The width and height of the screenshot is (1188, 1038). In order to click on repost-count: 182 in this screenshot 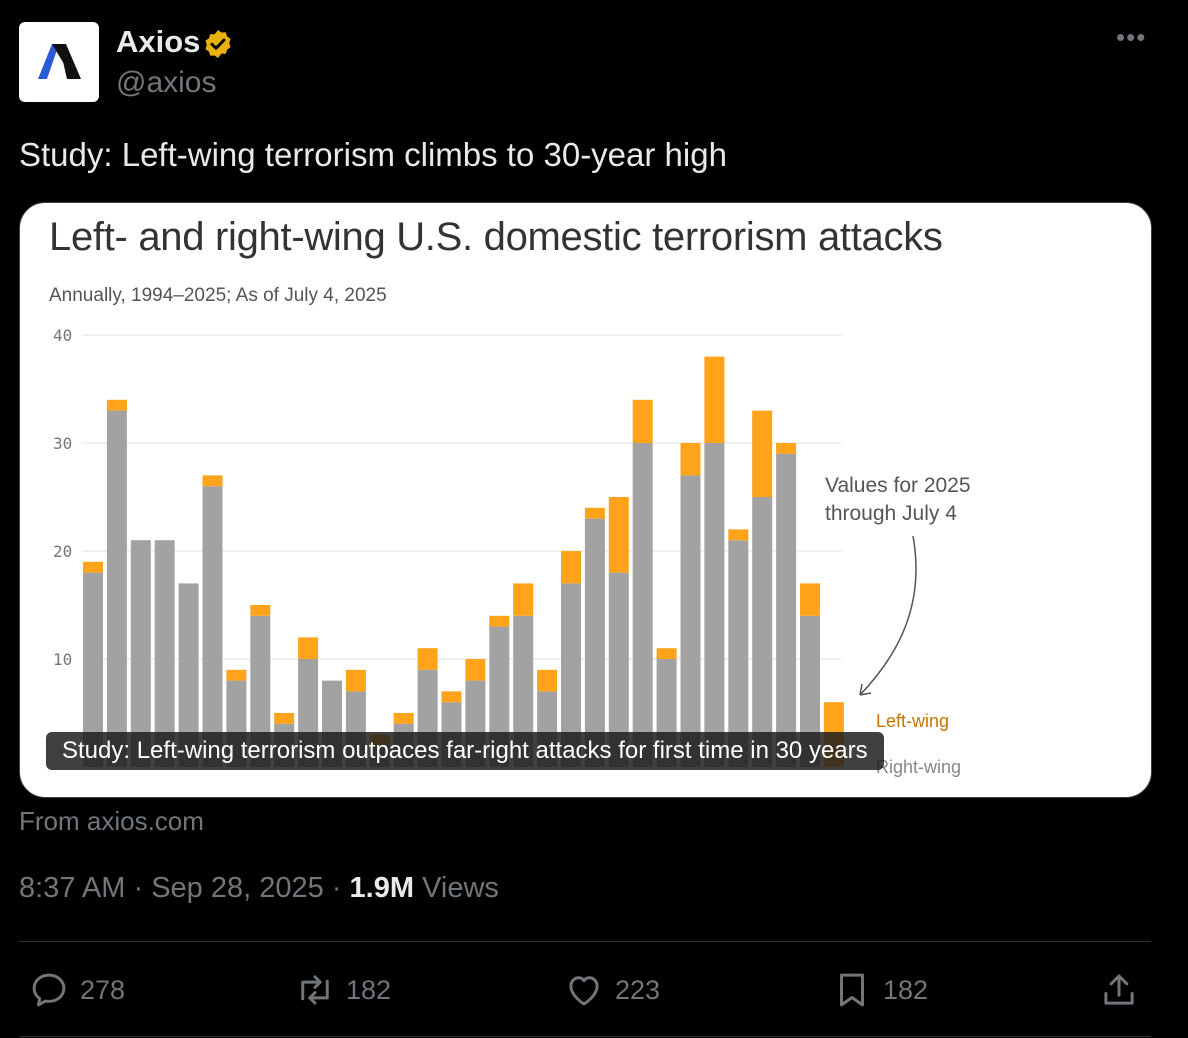, I will do `click(369, 989)`.